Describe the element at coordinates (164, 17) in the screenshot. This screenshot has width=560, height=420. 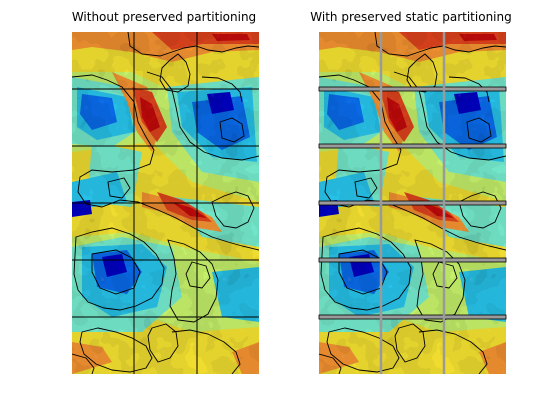
I see `left-panel-title: Without preserved partitioning` at that location.